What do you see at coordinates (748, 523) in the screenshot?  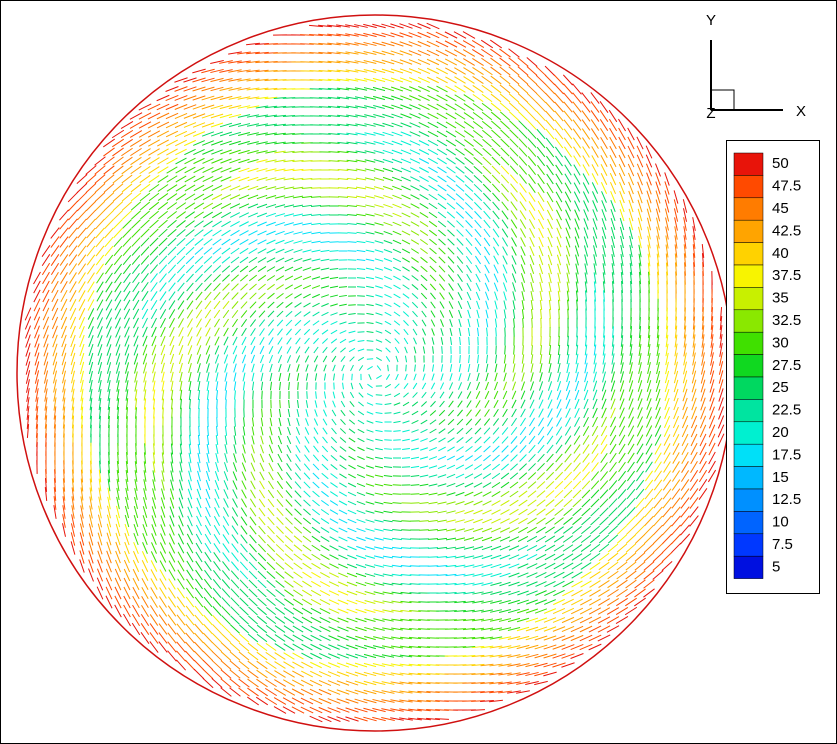 I see `legend-swatch` at bounding box center [748, 523].